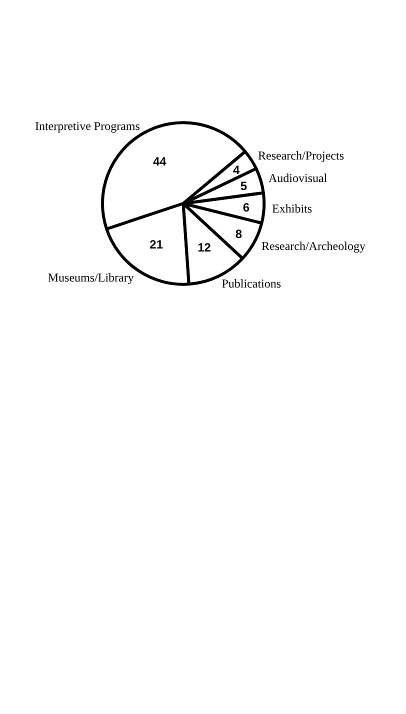 This screenshot has height=714, width=406. Describe the element at coordinates (252, 283) in the screenshot. I see `slice-label: Publications` at that location.